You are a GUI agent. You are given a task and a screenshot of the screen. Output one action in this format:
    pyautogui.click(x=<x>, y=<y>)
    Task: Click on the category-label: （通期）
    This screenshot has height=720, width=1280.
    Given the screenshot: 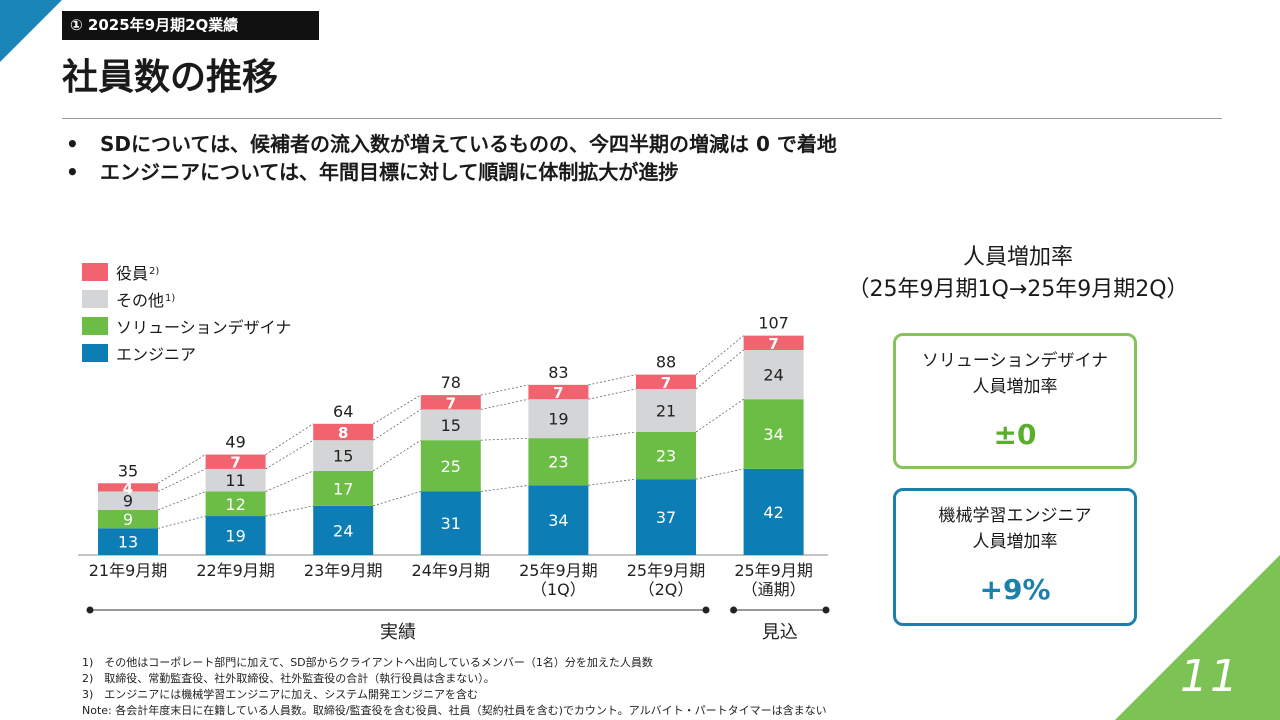 What is the action you would take?
    pyautogui.click(x=774, y=589)
    